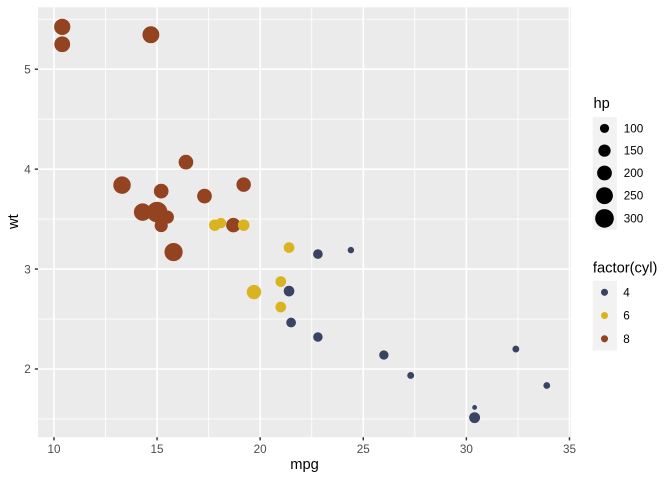 The height and width of the screenshot is (480, 672). Describe the element at coordinates (14, 222) in the screenshot. I see `svg-text: wt` at that location.